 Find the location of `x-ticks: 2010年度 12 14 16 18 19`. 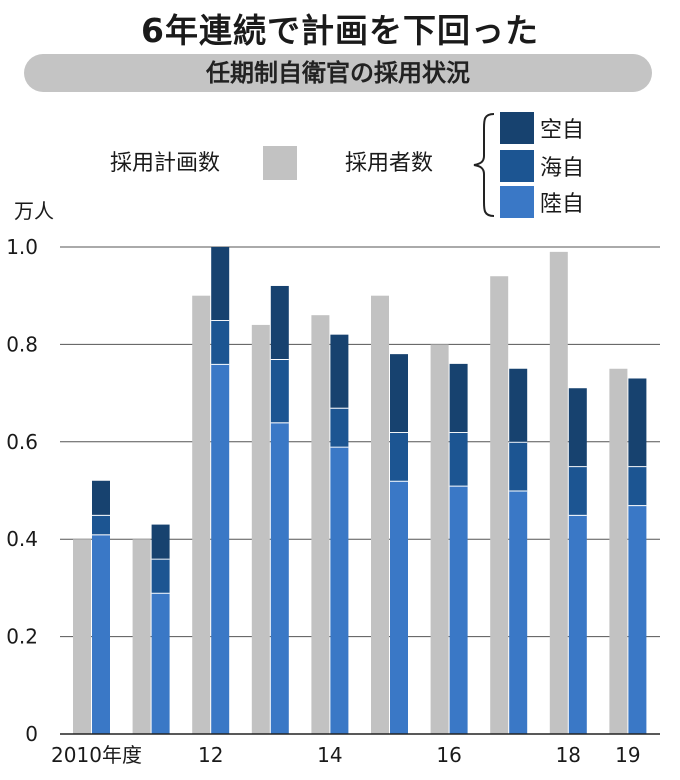

x-ticks: 2010年度 12 14 16 18 19 is located at coordinates (346, 755).